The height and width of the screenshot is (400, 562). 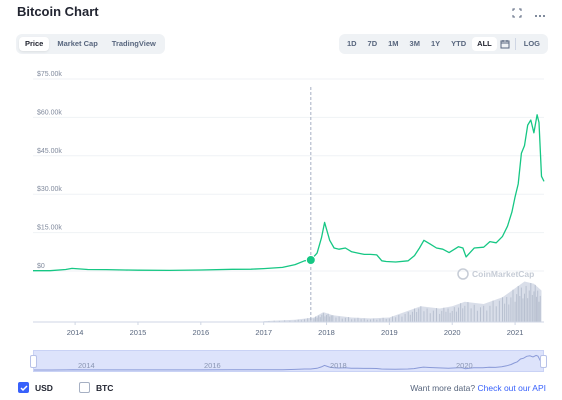 What do you see at coordinates (138, 332) in the screenshot?
I see `x-tick-label: 2015` at bounding box center [138, 332].